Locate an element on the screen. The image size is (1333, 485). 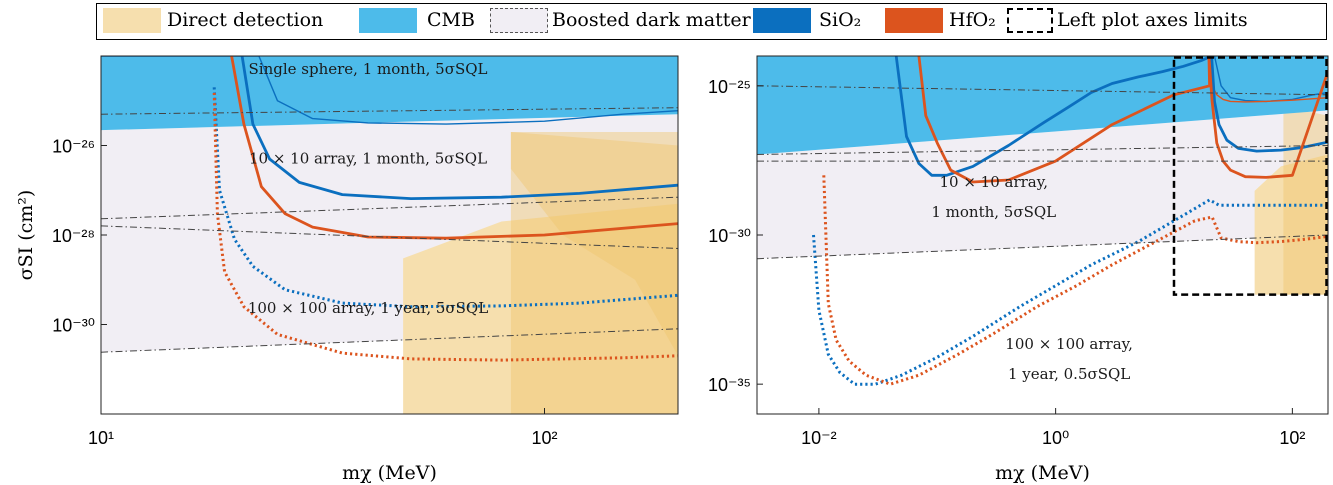
legend-label: Boosted dark matter is located at coordinates (651, 20).